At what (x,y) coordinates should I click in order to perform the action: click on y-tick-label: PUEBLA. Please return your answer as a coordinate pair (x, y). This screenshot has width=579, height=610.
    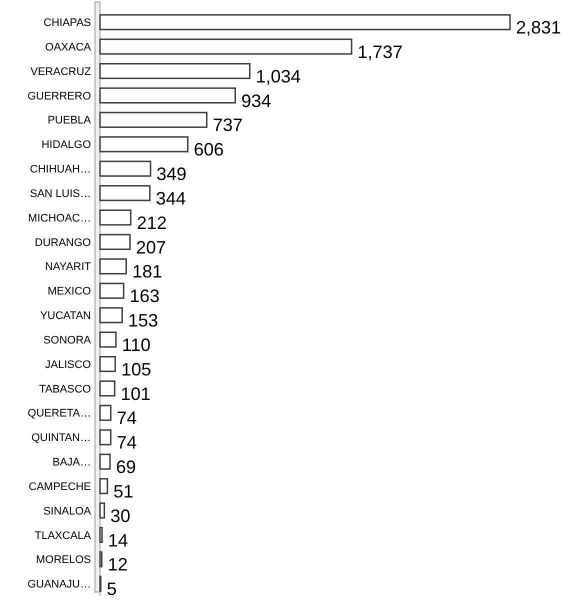
    Looking at the image, I should click on (70, 120).